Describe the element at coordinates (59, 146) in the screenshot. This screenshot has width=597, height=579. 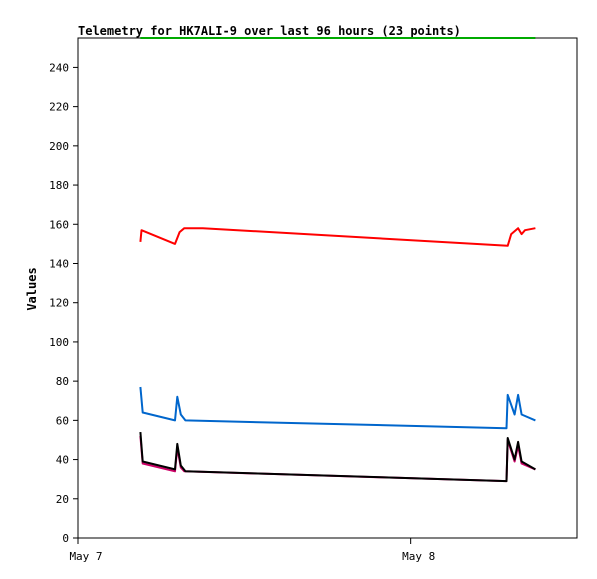
I see `y-tick-label: 200` at that location.